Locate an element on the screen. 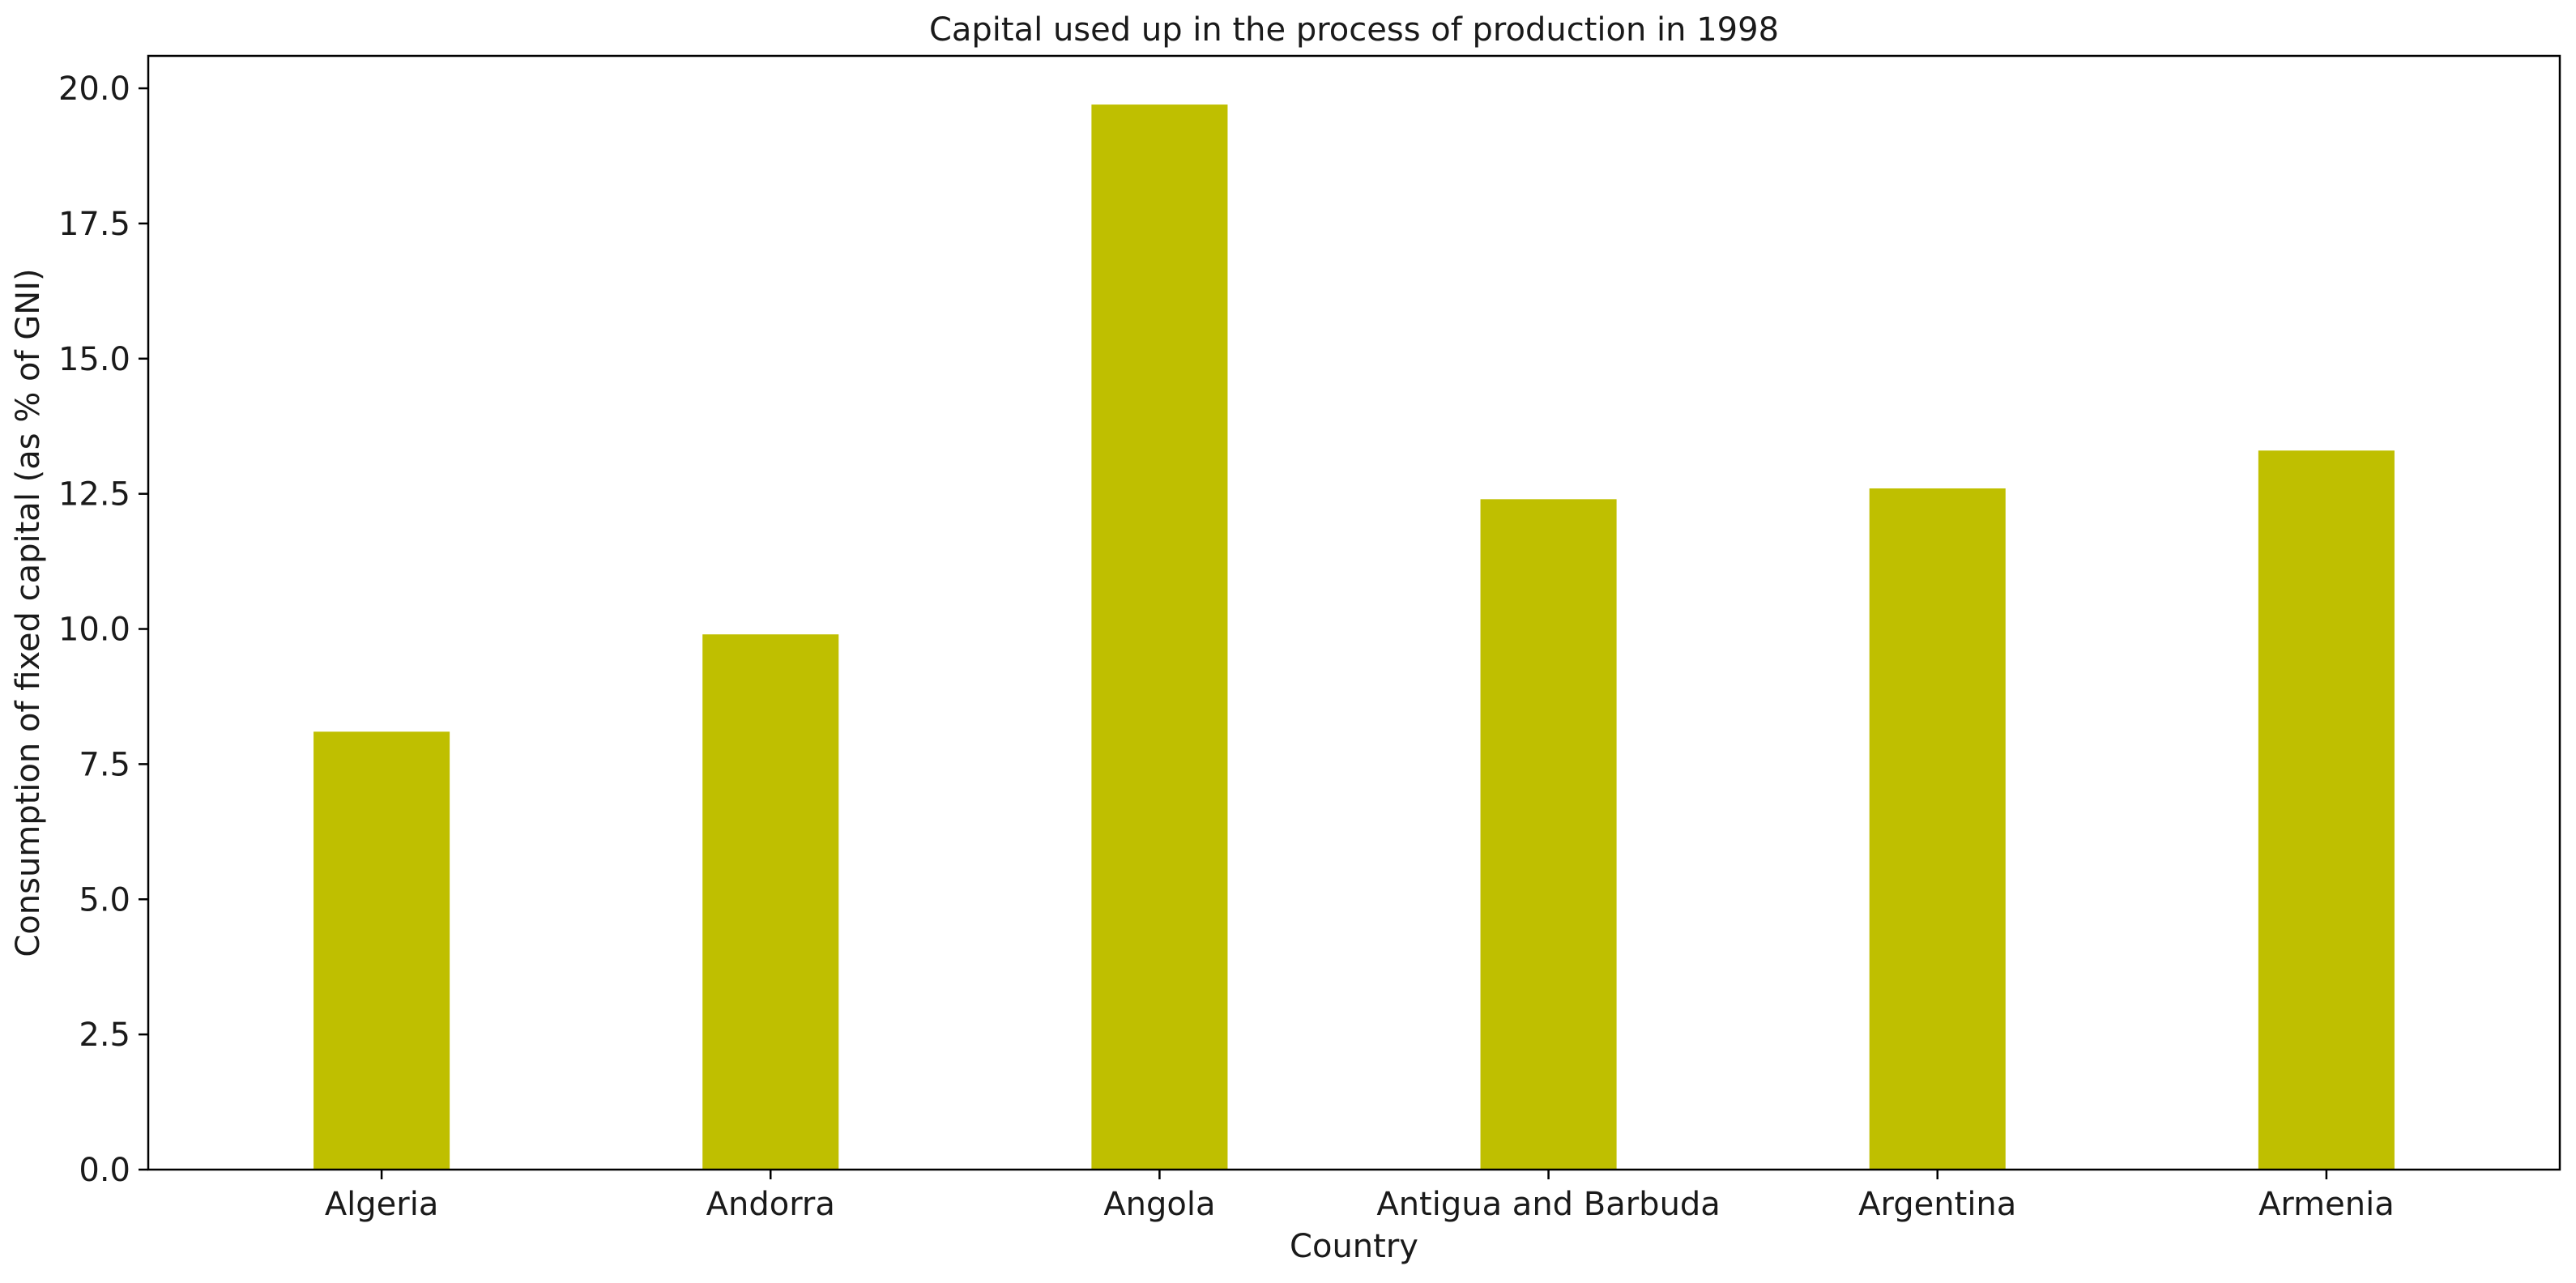  x-tick-label: Armenia is located at coordinates (2326, 1204).